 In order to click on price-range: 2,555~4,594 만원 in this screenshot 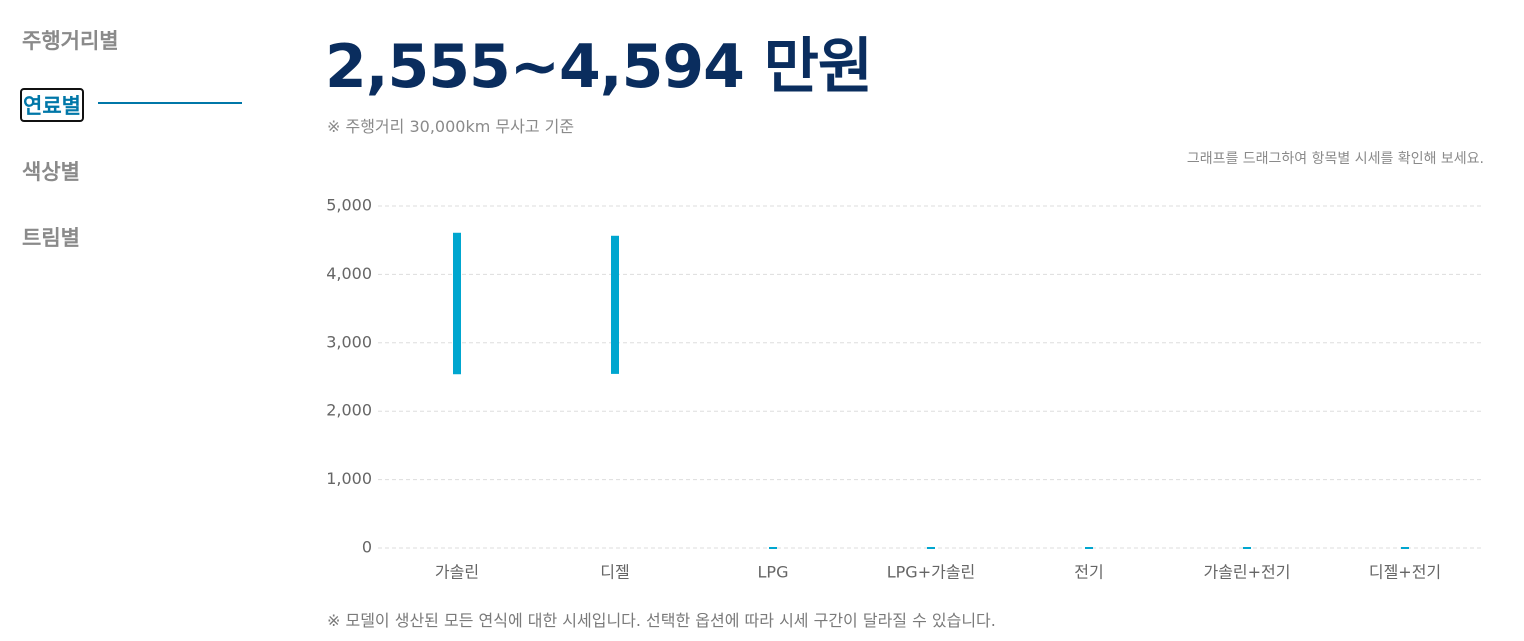, I will do `click(599, 67)`.